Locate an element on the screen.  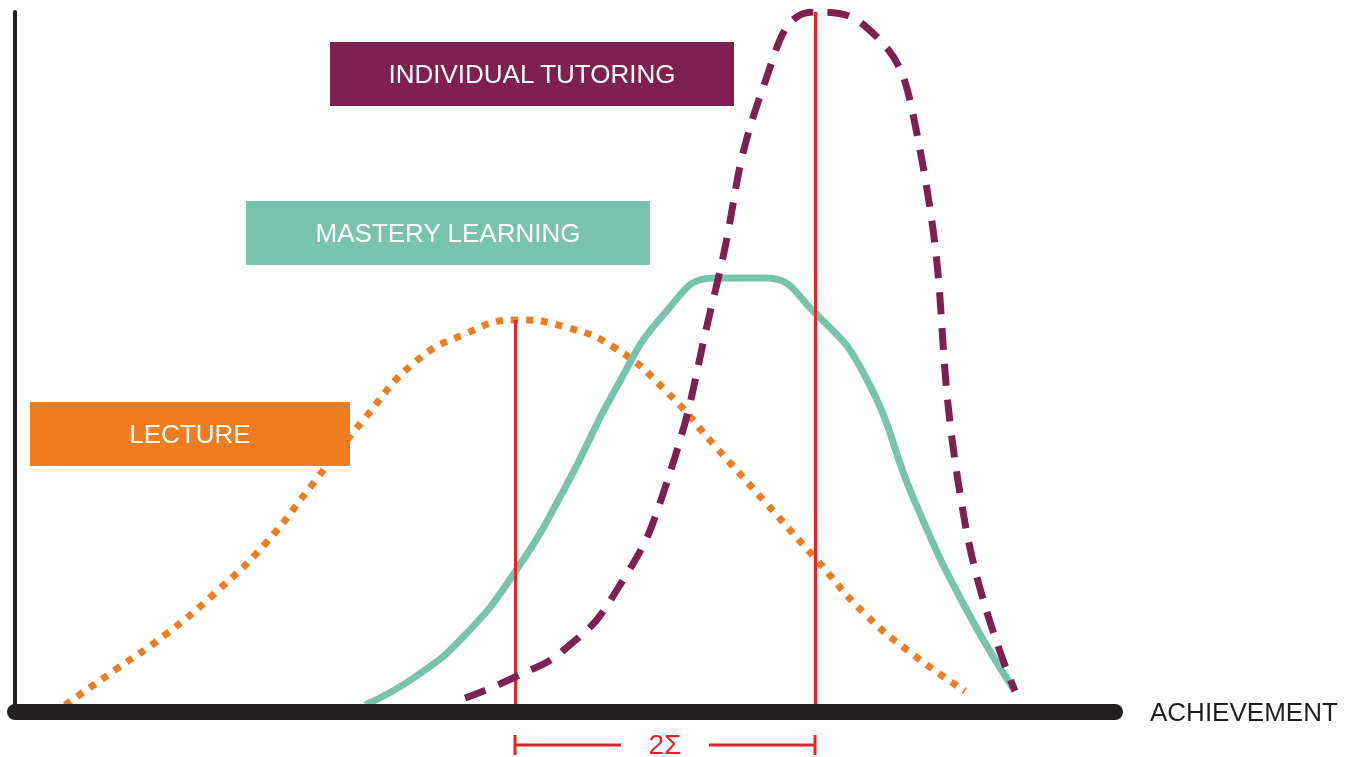
x-axis-title: ACHIEVEMENT is located at coordinates (1244, 712).